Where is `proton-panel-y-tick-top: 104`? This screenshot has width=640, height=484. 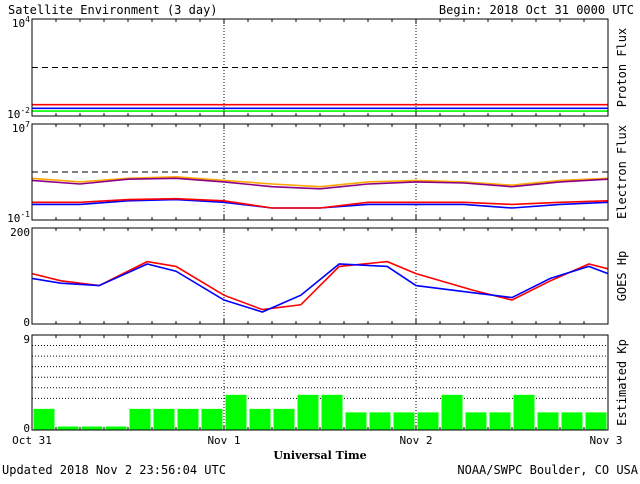
proton-panel-y-tick-top: 104 is located at coordinates (21, 22).